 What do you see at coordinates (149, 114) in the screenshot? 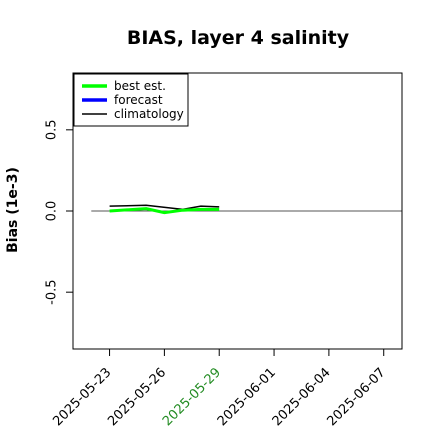
I see `legend-label: climatology` at bounding box center [149, 114].